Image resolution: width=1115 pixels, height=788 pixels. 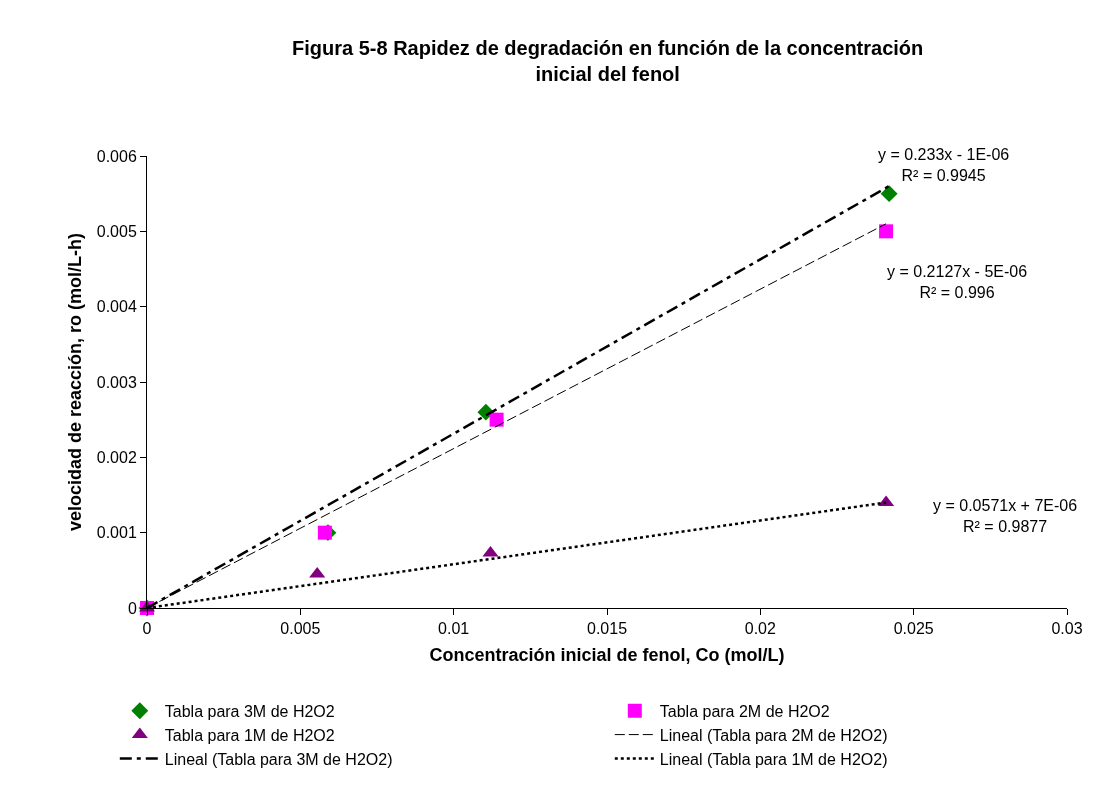 I want to click on x-axis-title: Concentración inicial de fenol, Co (mol/L), so click(x=607, y=655).